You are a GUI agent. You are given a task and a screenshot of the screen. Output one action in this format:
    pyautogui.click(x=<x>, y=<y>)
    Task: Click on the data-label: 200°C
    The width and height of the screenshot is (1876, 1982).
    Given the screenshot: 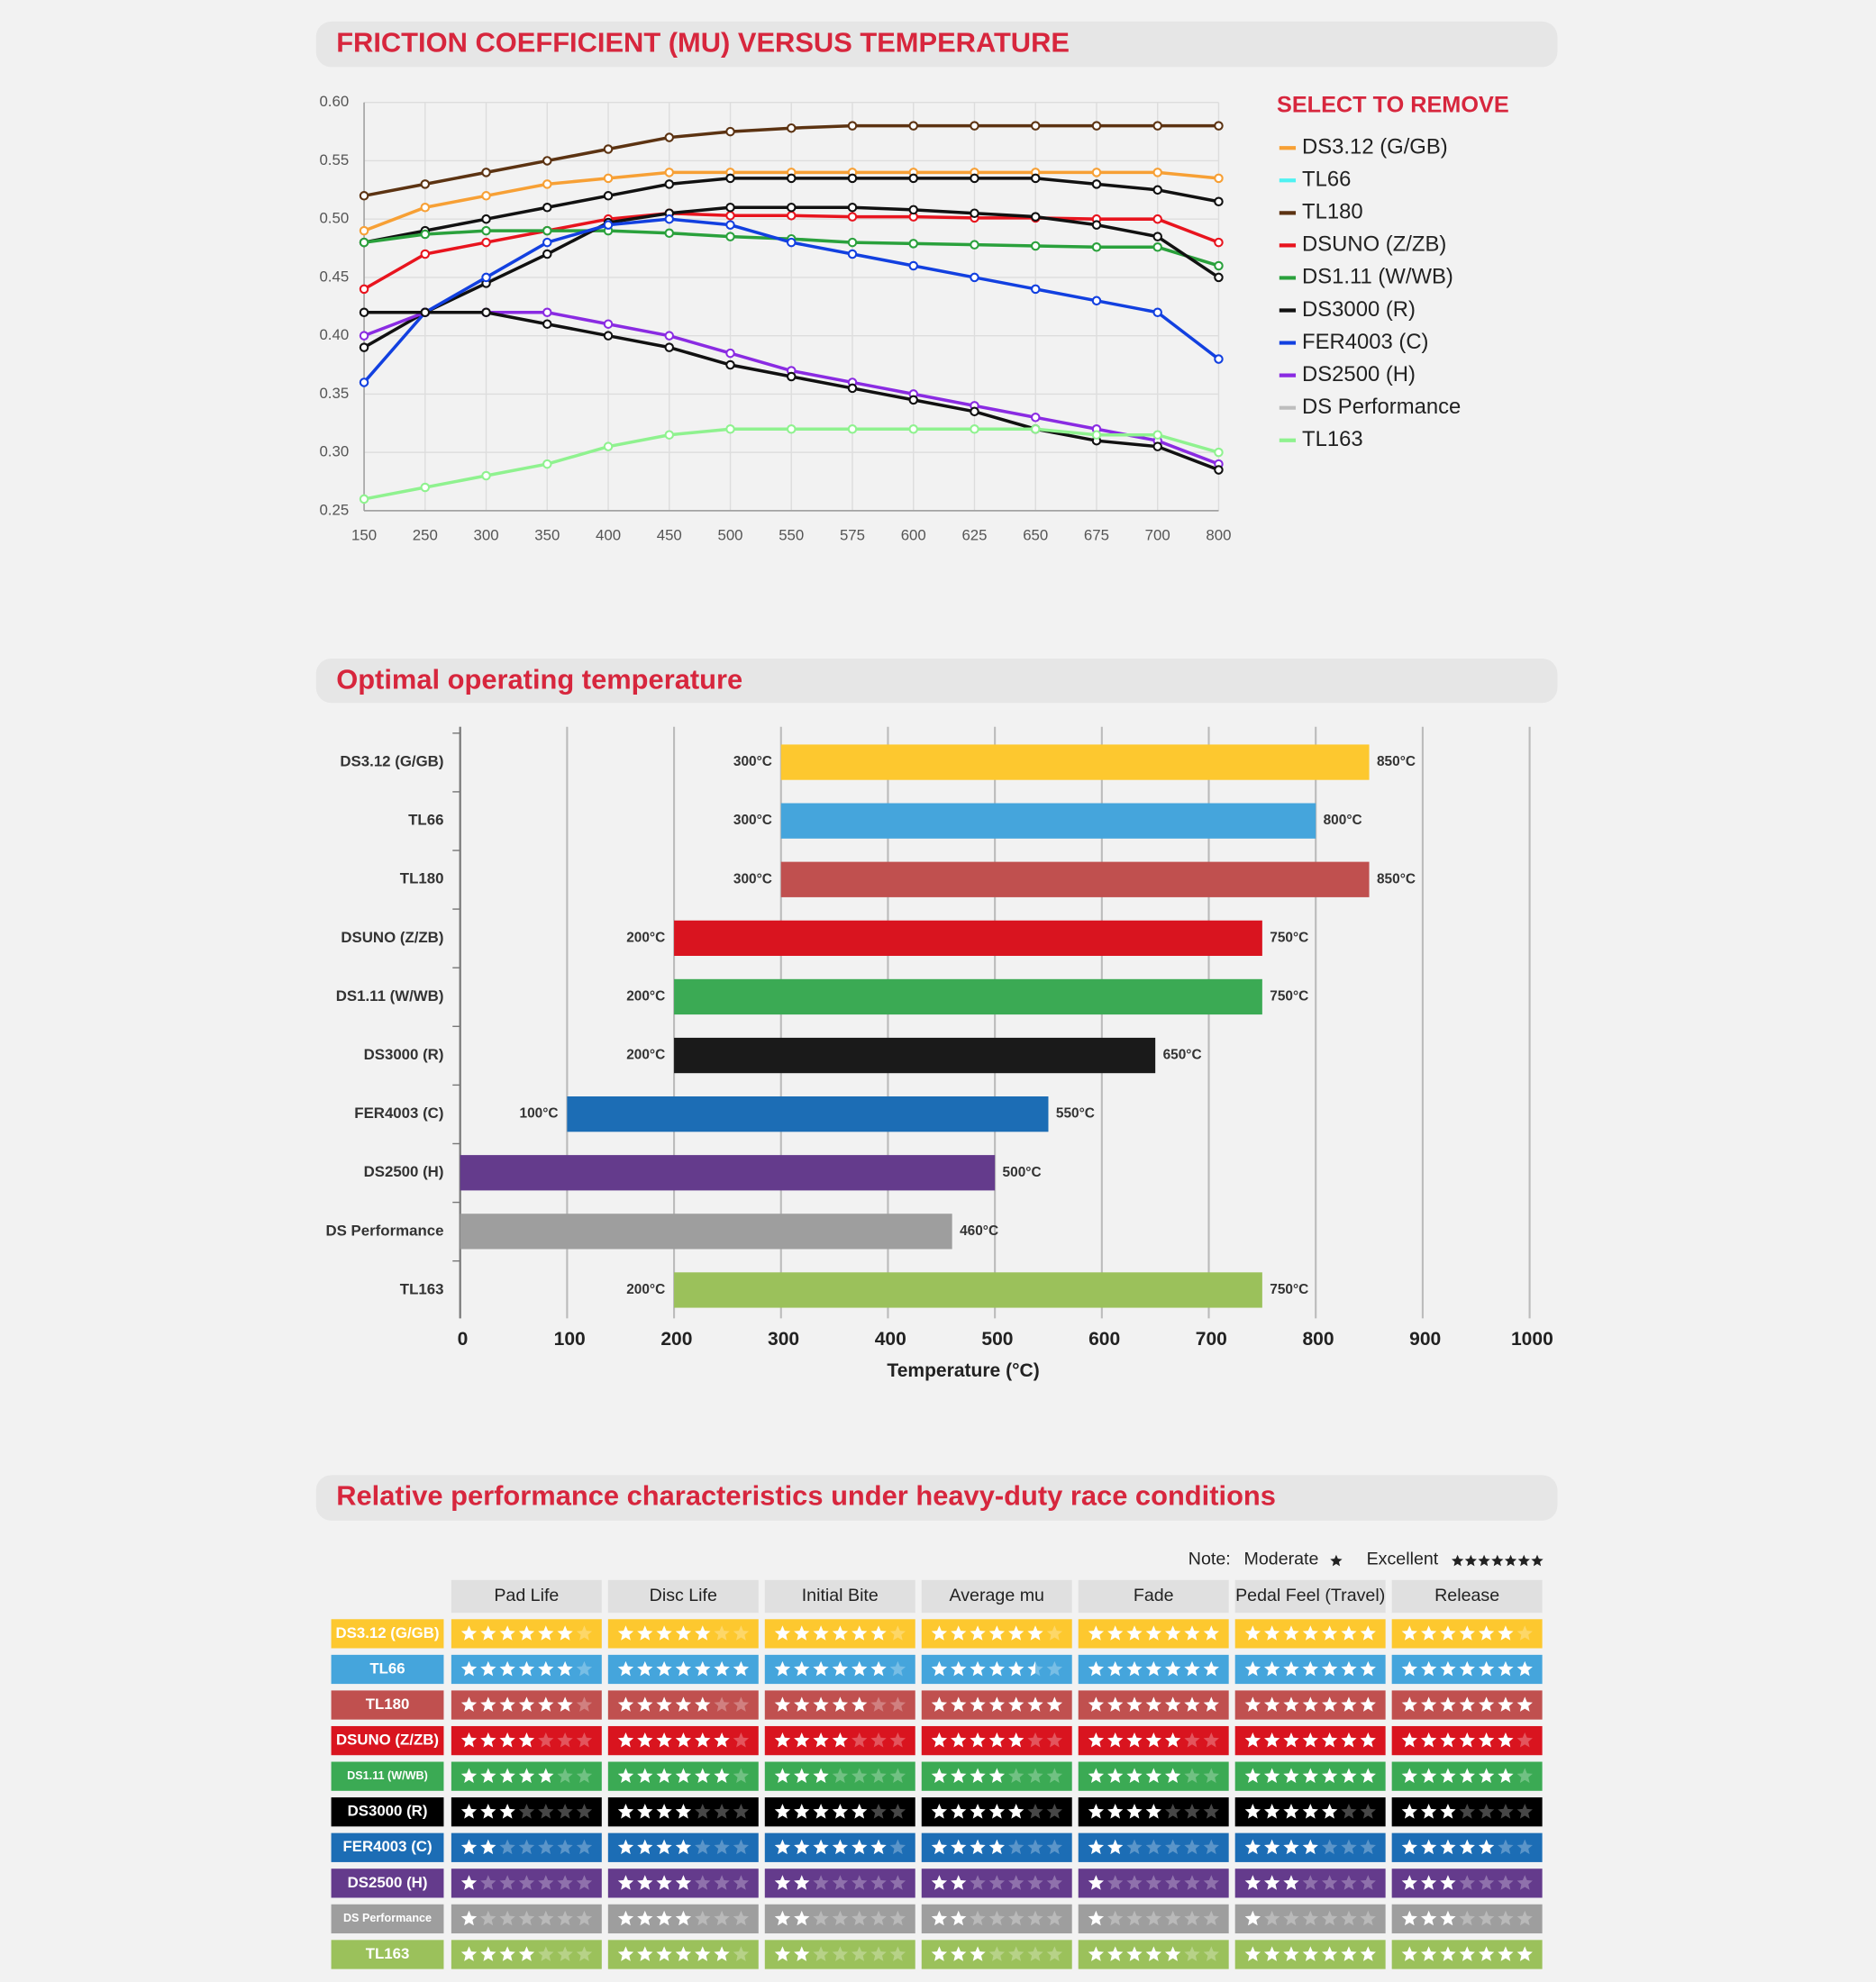 What is the action you would take?
    pyautogui.click(x=645, y=1055)
    